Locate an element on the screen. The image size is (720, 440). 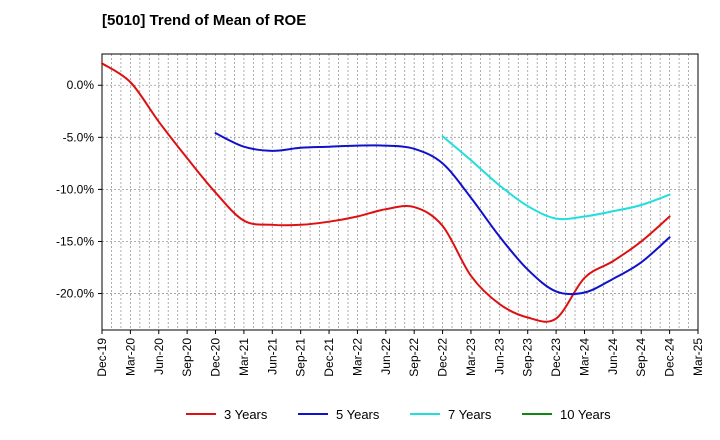
x-tick-label: Sep-23 is located at coordinates (528, 357).